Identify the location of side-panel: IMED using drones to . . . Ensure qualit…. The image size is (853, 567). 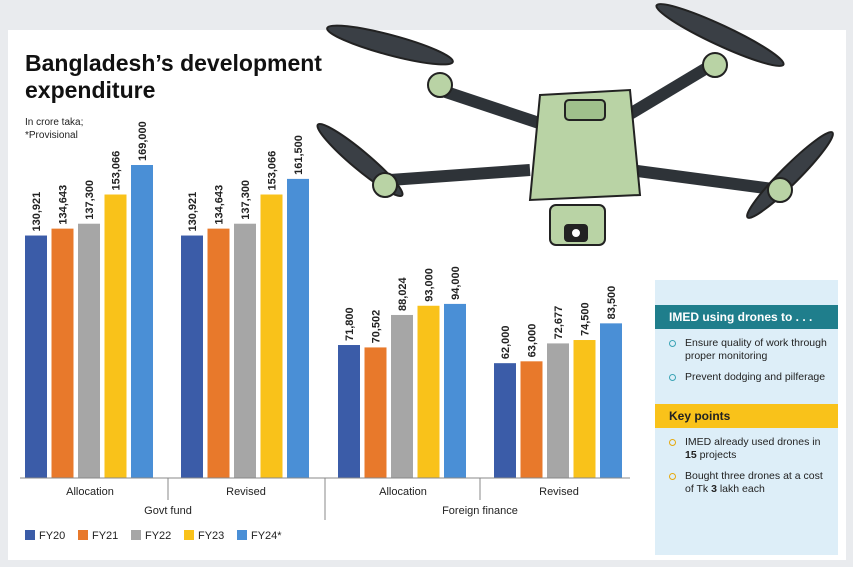
(746, 417).